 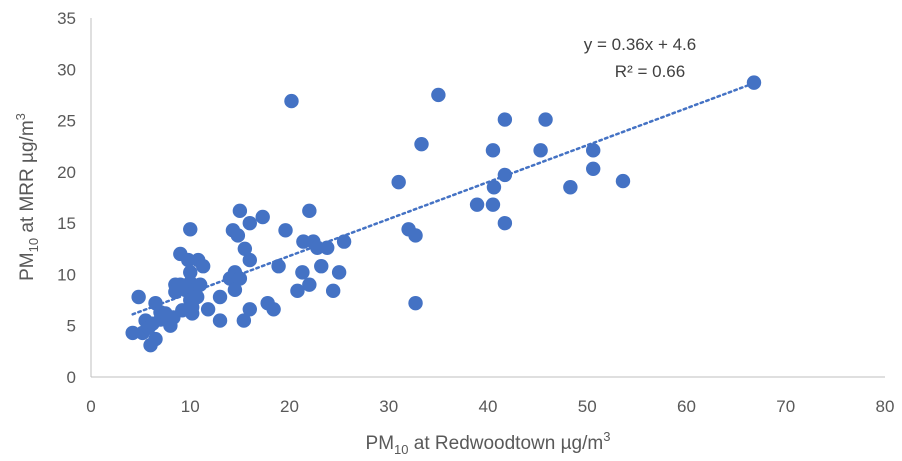 I want to click on y-title-sub: 10, so click(x=33, y=245).